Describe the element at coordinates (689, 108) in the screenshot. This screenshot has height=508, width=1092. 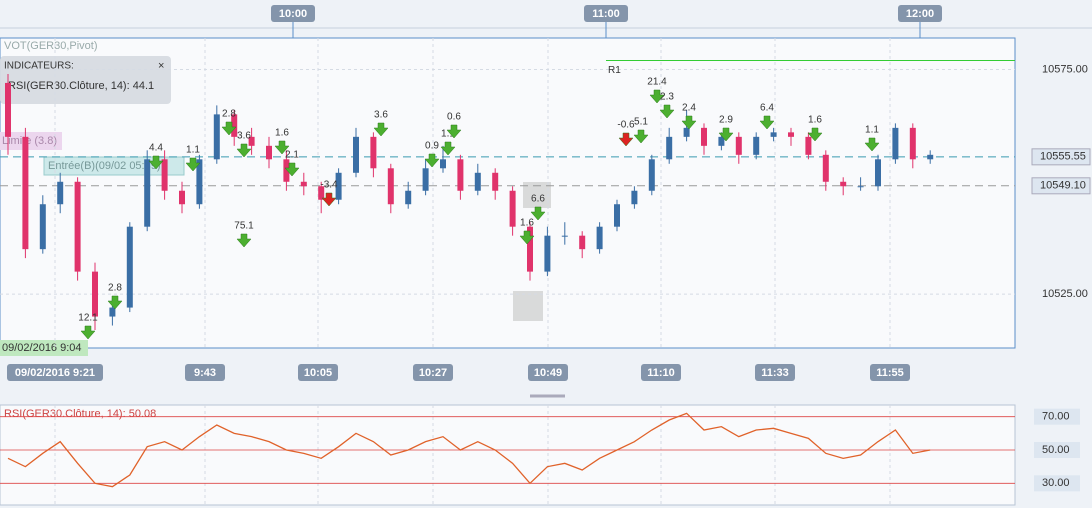
I see `signal-label: 2.4` at that location.